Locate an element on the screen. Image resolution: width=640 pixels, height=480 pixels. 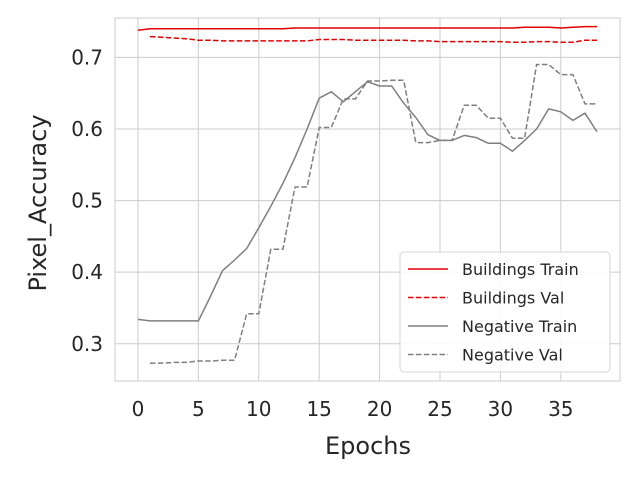
legend-box is located at coordinates (505, 312).